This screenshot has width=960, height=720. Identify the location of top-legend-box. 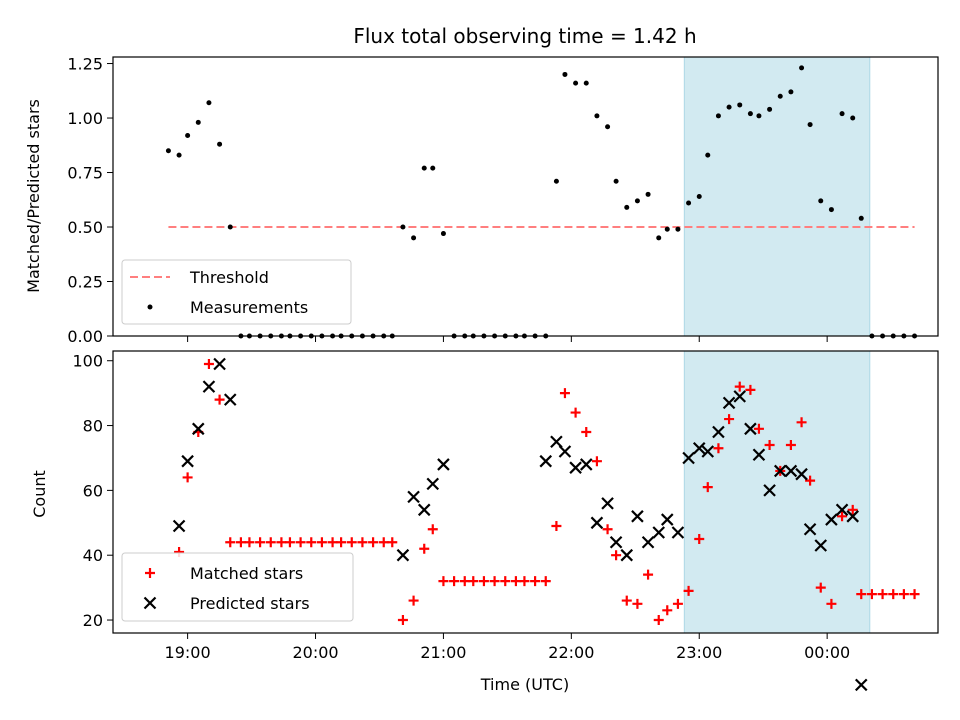
(236, 292).